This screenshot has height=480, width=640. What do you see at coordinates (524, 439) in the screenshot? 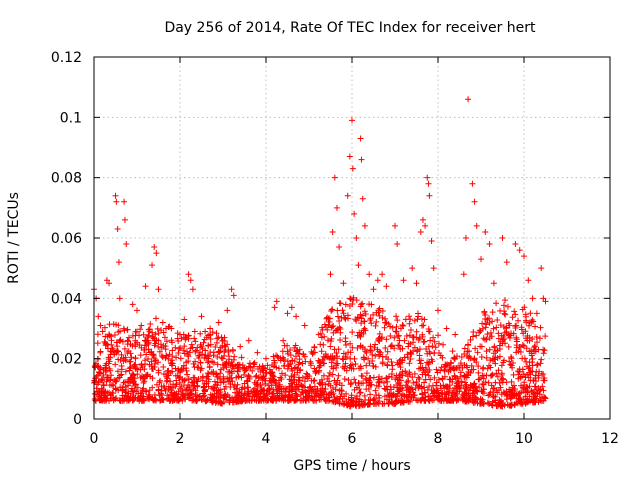
I see `x-tick-label: 10` at bounding box center [524, 439].